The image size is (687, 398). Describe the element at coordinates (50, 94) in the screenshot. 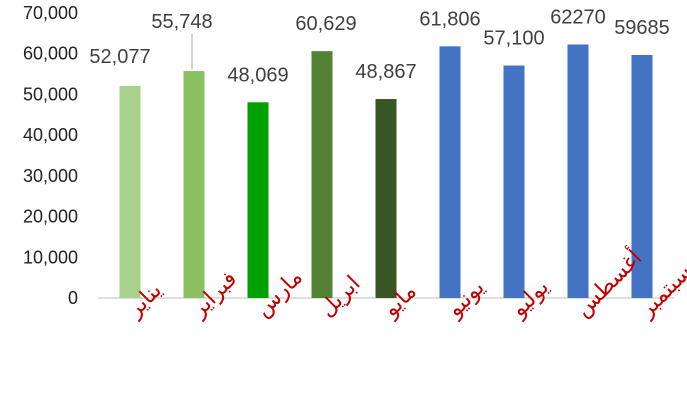

I see `y-tick-label: 50,000` at that location.